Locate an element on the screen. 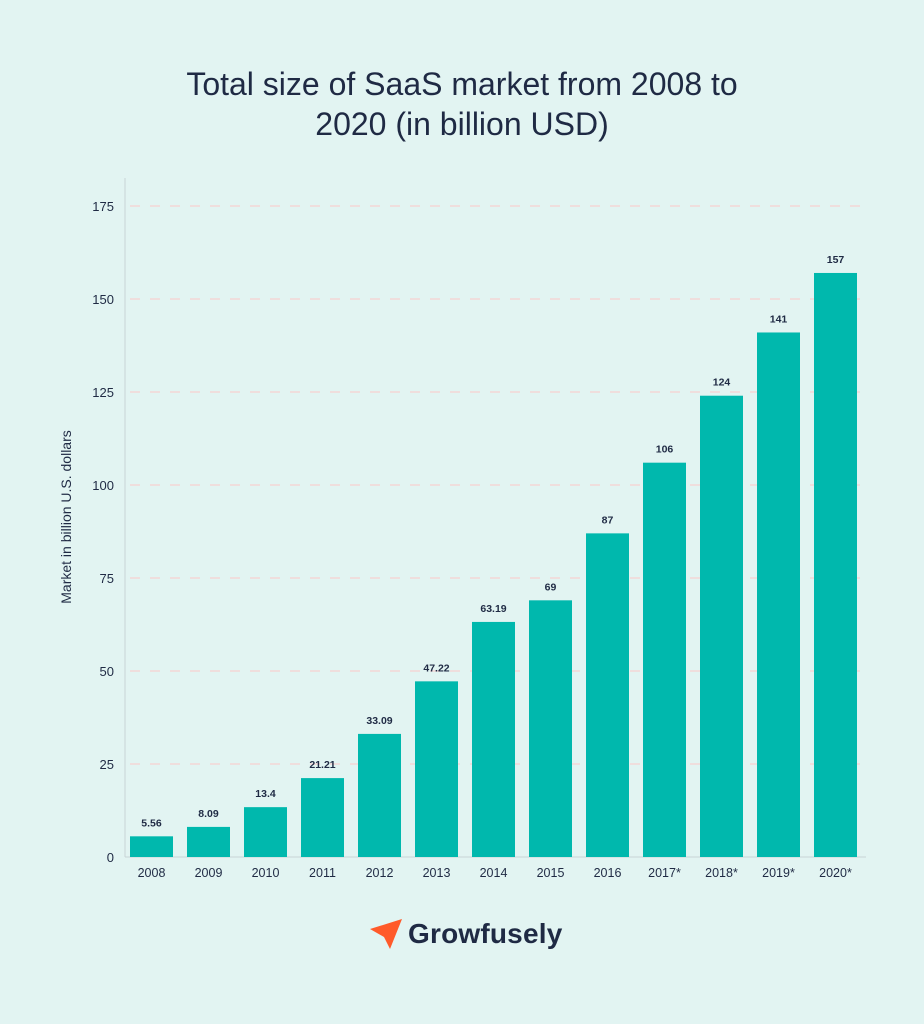  y-tick-labels: 0 25 50 75 100 125 150 175 is located at coordinates (103, 532).